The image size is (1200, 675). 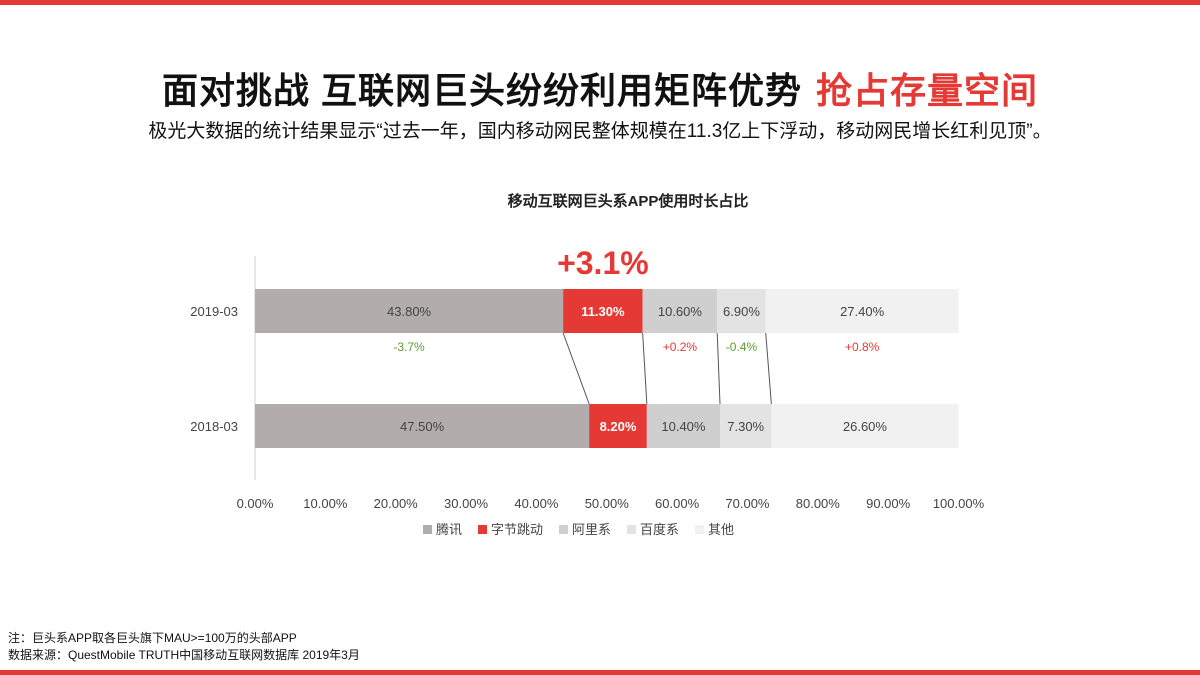 I want to click on legend-label: 字节跳动, so click(x=517, y=529).